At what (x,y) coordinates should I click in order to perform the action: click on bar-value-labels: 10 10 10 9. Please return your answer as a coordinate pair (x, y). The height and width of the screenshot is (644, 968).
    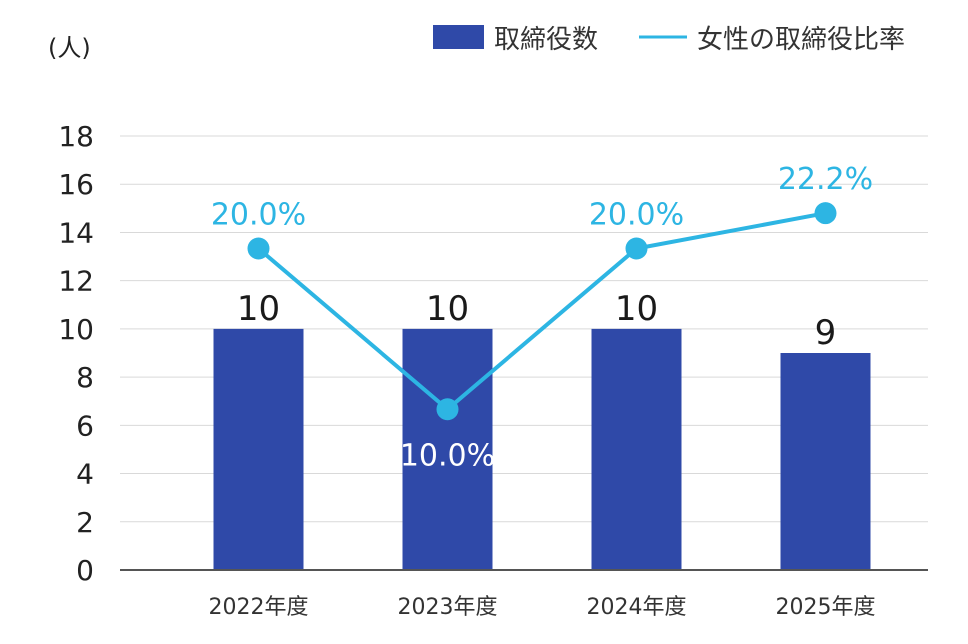
    Looking at the image, I should click on (536, 321).